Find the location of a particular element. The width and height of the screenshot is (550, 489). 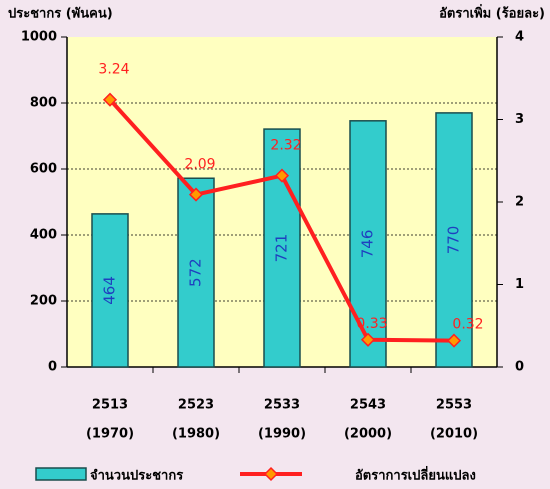

x-tick-label: 2543 is located at coordinates (368, 405).